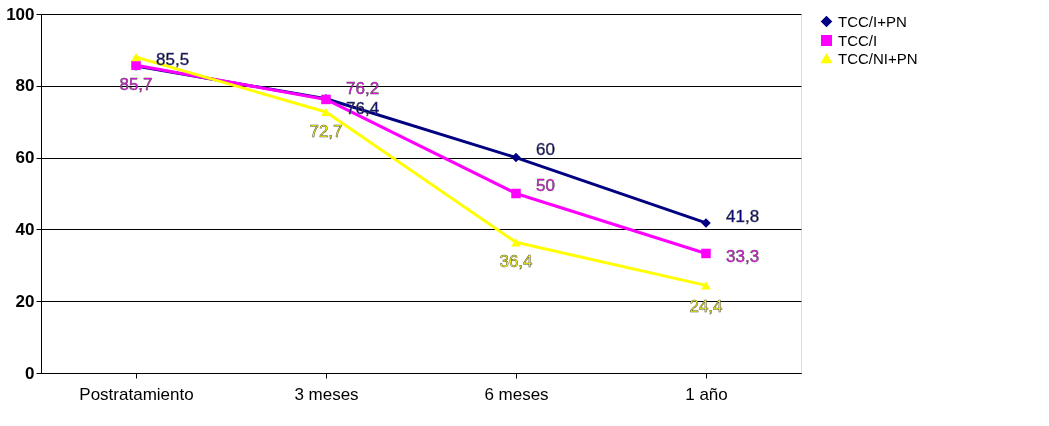 This screenshot has height=426, width=1049. Describe the element at coordinates (858, 40) in the screenshot. I see `legend-label: TCC/I` at that location.